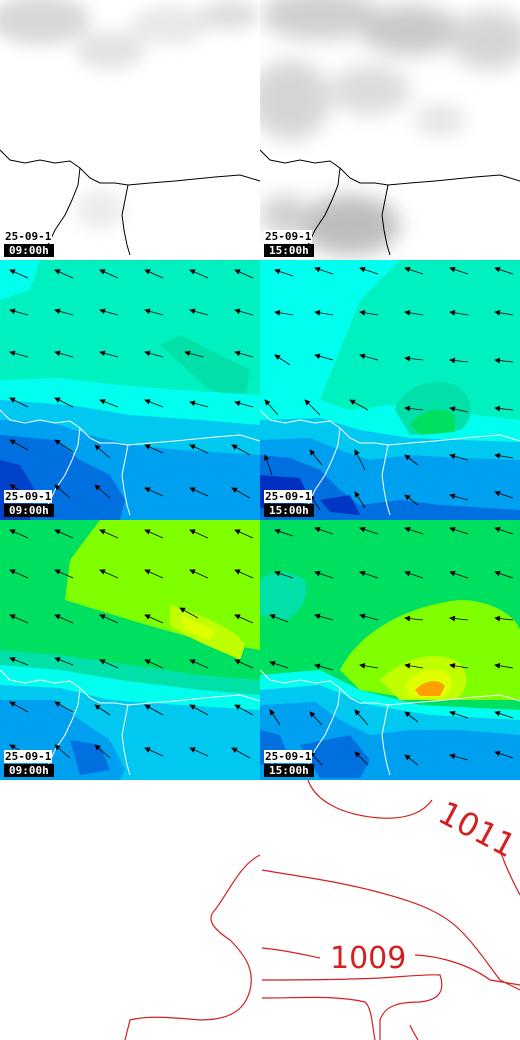 This screenshot has width=520, height=1040. I want to click on wind-arrows, so click(131, 644).